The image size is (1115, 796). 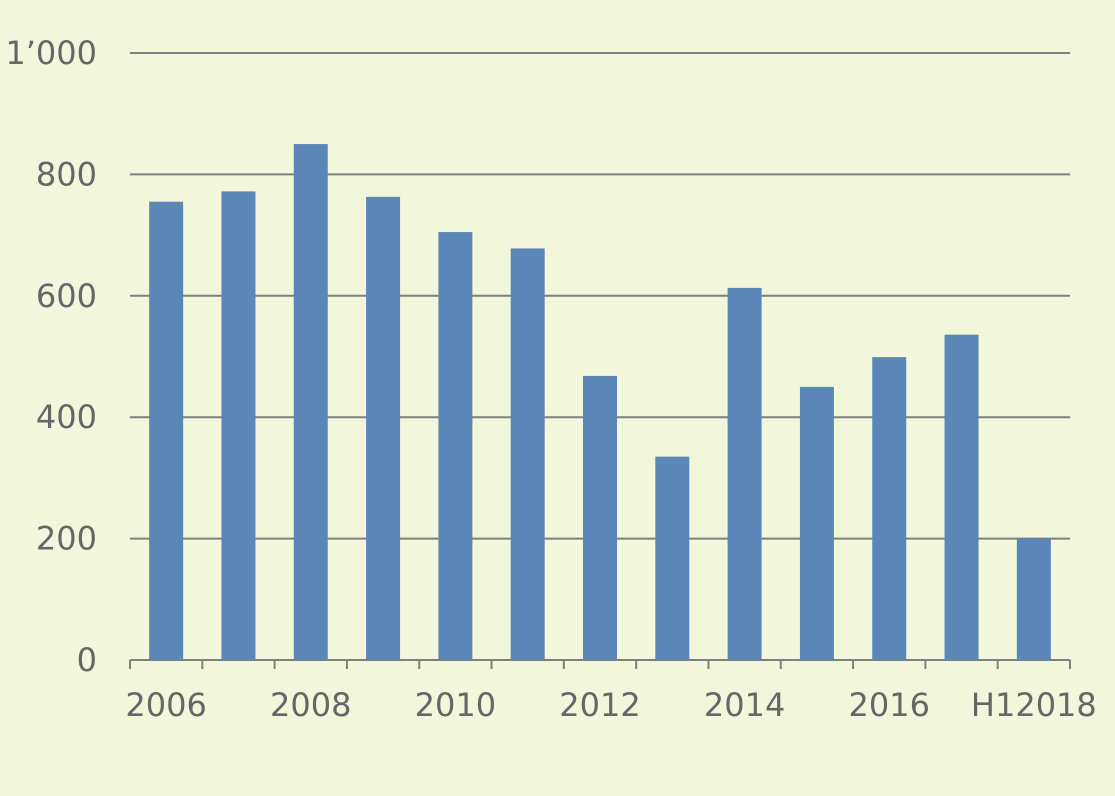 What do you see at coordinates (744, 473) in the screenshot?
I see `bar-2014` at bounding box center [744, 473].